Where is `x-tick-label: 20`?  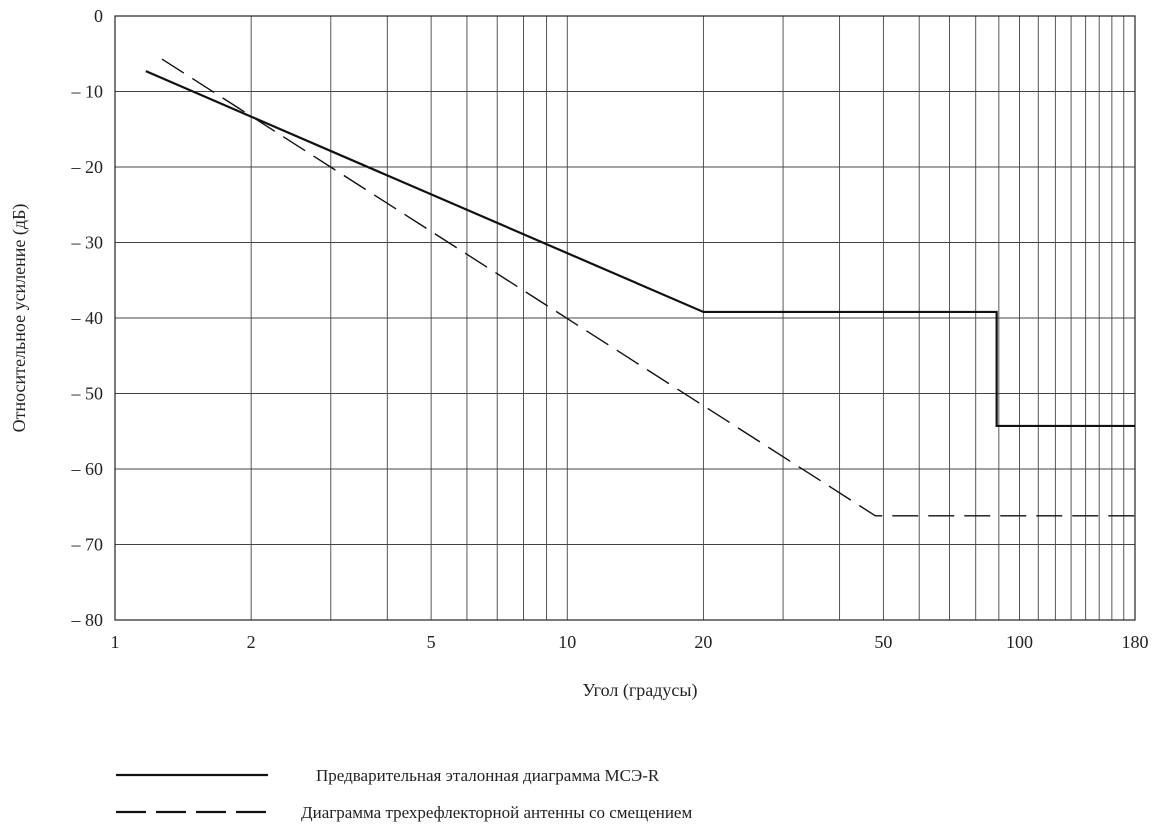 x-tick-label: 20 is located at coordinates (703, 642).